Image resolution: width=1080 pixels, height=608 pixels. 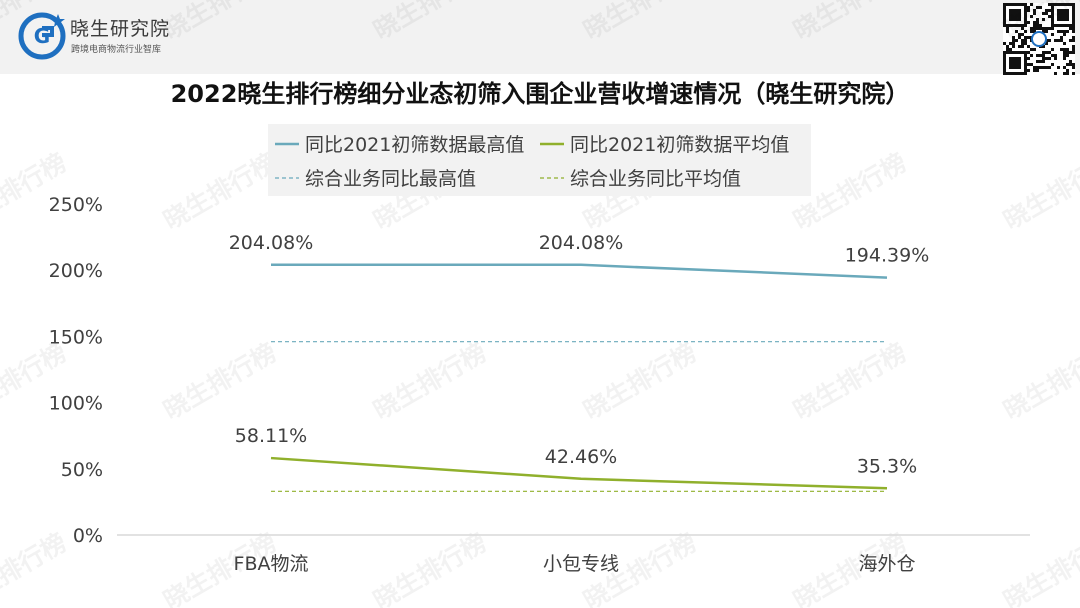 What do you see at coordinates (679, 145) in the screenshot?
I see `legend-label: 同比2021初筛数据平均值` at bounding box center [679, 145].